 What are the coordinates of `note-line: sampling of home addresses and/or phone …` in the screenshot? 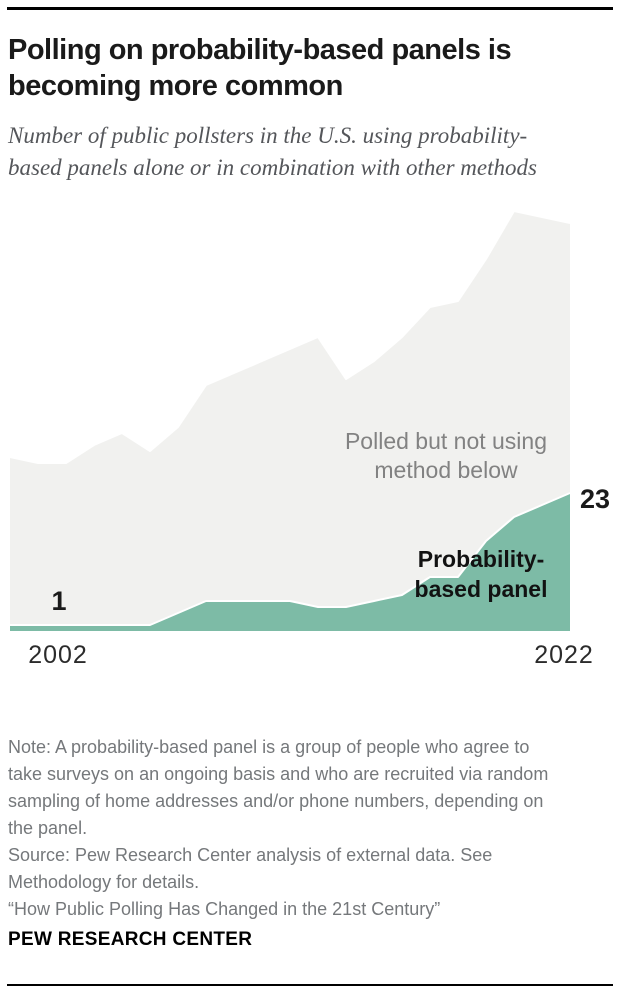 It's located at (276, 801).